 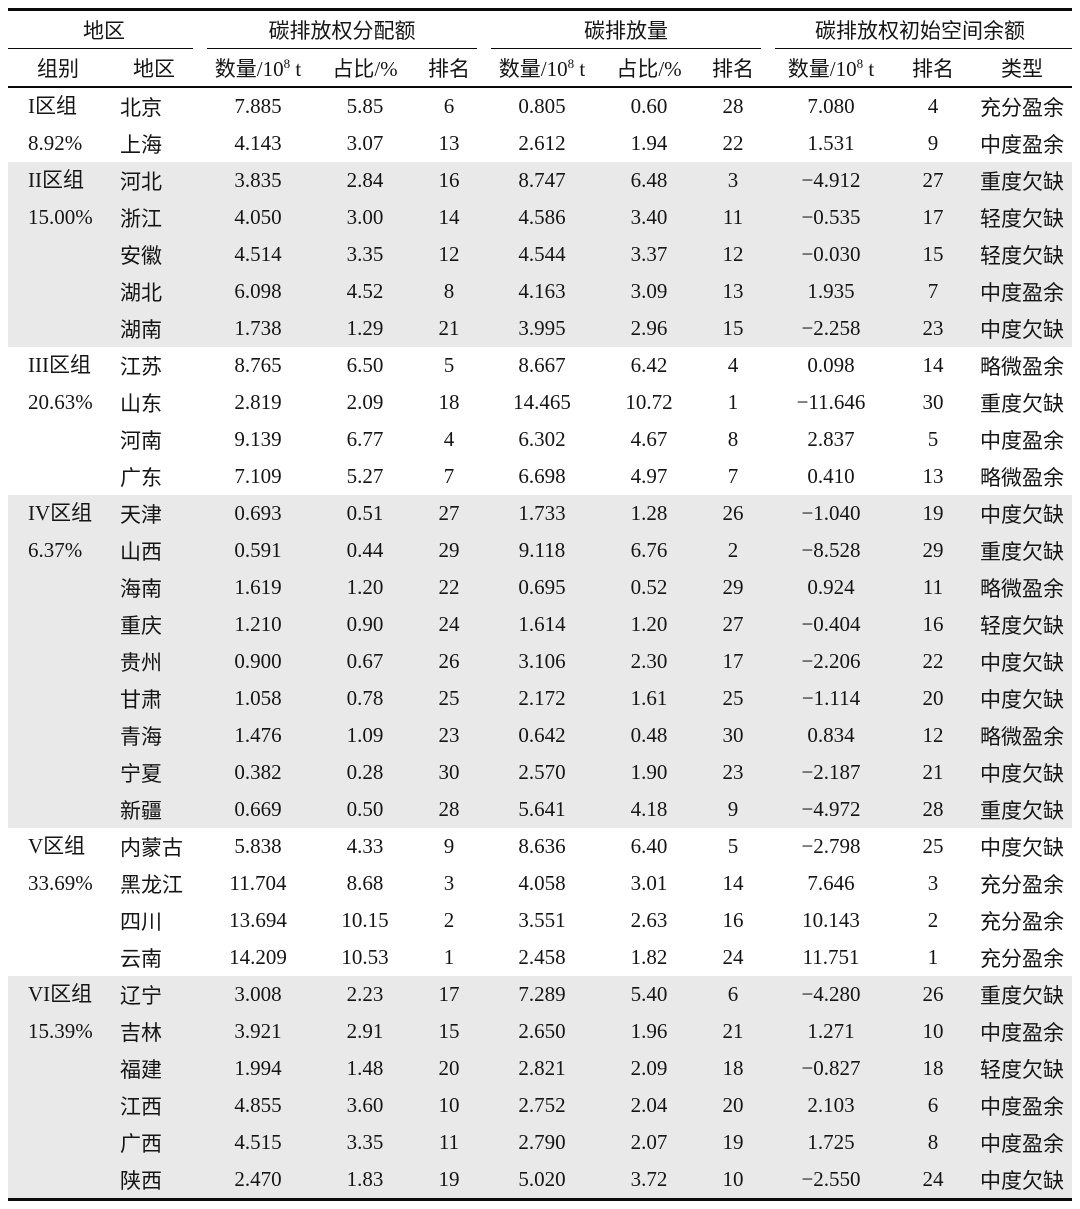 I want to click on alloc-qty-cell: 7.885, so click(x=258, y=106).